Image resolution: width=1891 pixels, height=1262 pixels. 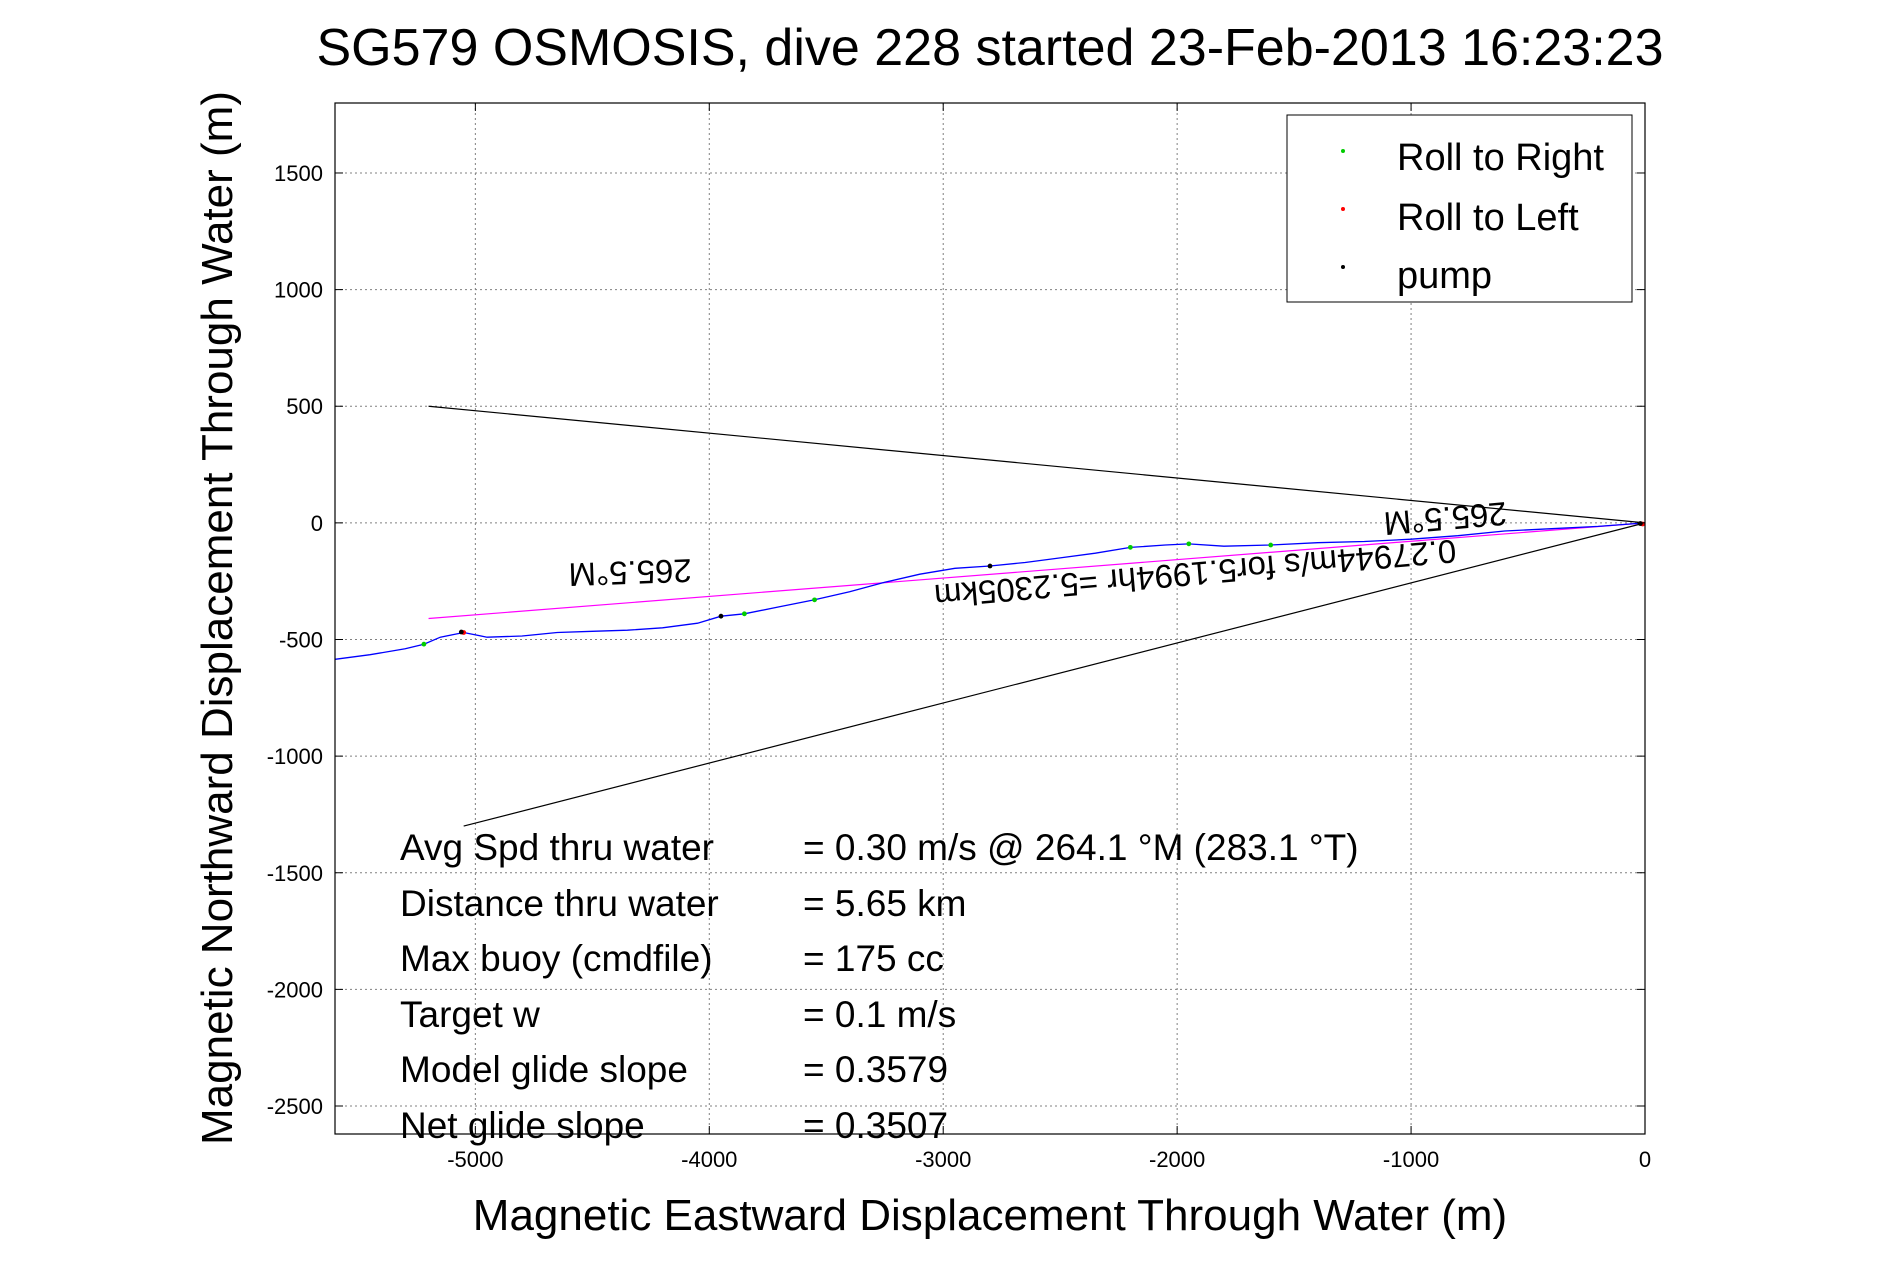 What do you see at coordinates (875, 1069) in the screenshot?
I see `stat-value: = 0.3579` at bounding box center [875, 1069].